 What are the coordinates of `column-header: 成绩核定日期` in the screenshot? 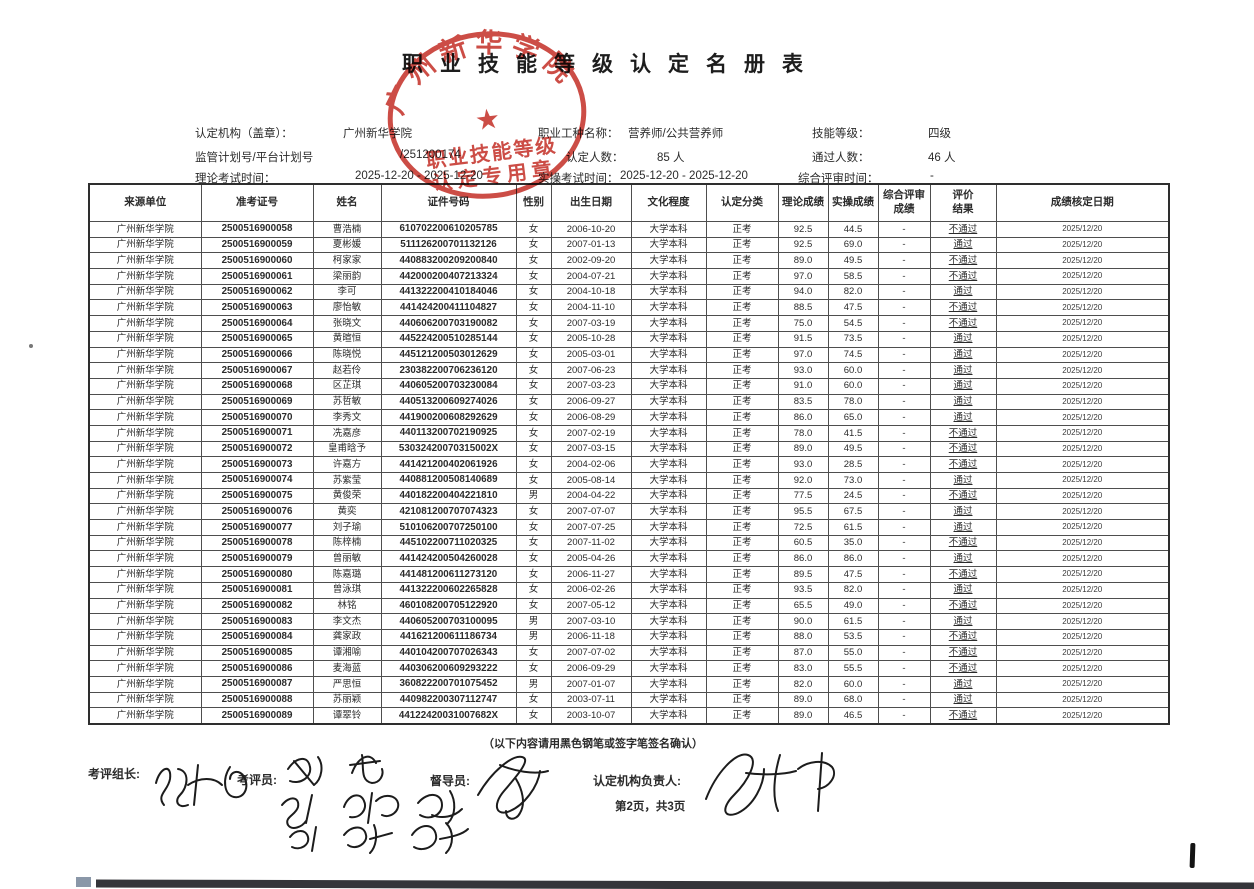 It's located at (1082, 202).